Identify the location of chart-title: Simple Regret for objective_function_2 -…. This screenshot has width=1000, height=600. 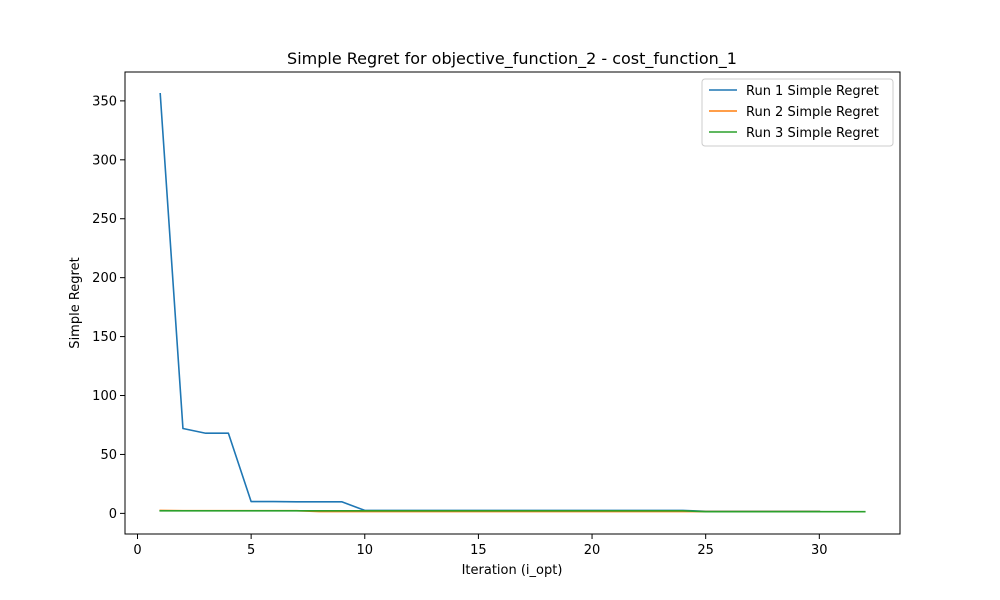
(512, 59).